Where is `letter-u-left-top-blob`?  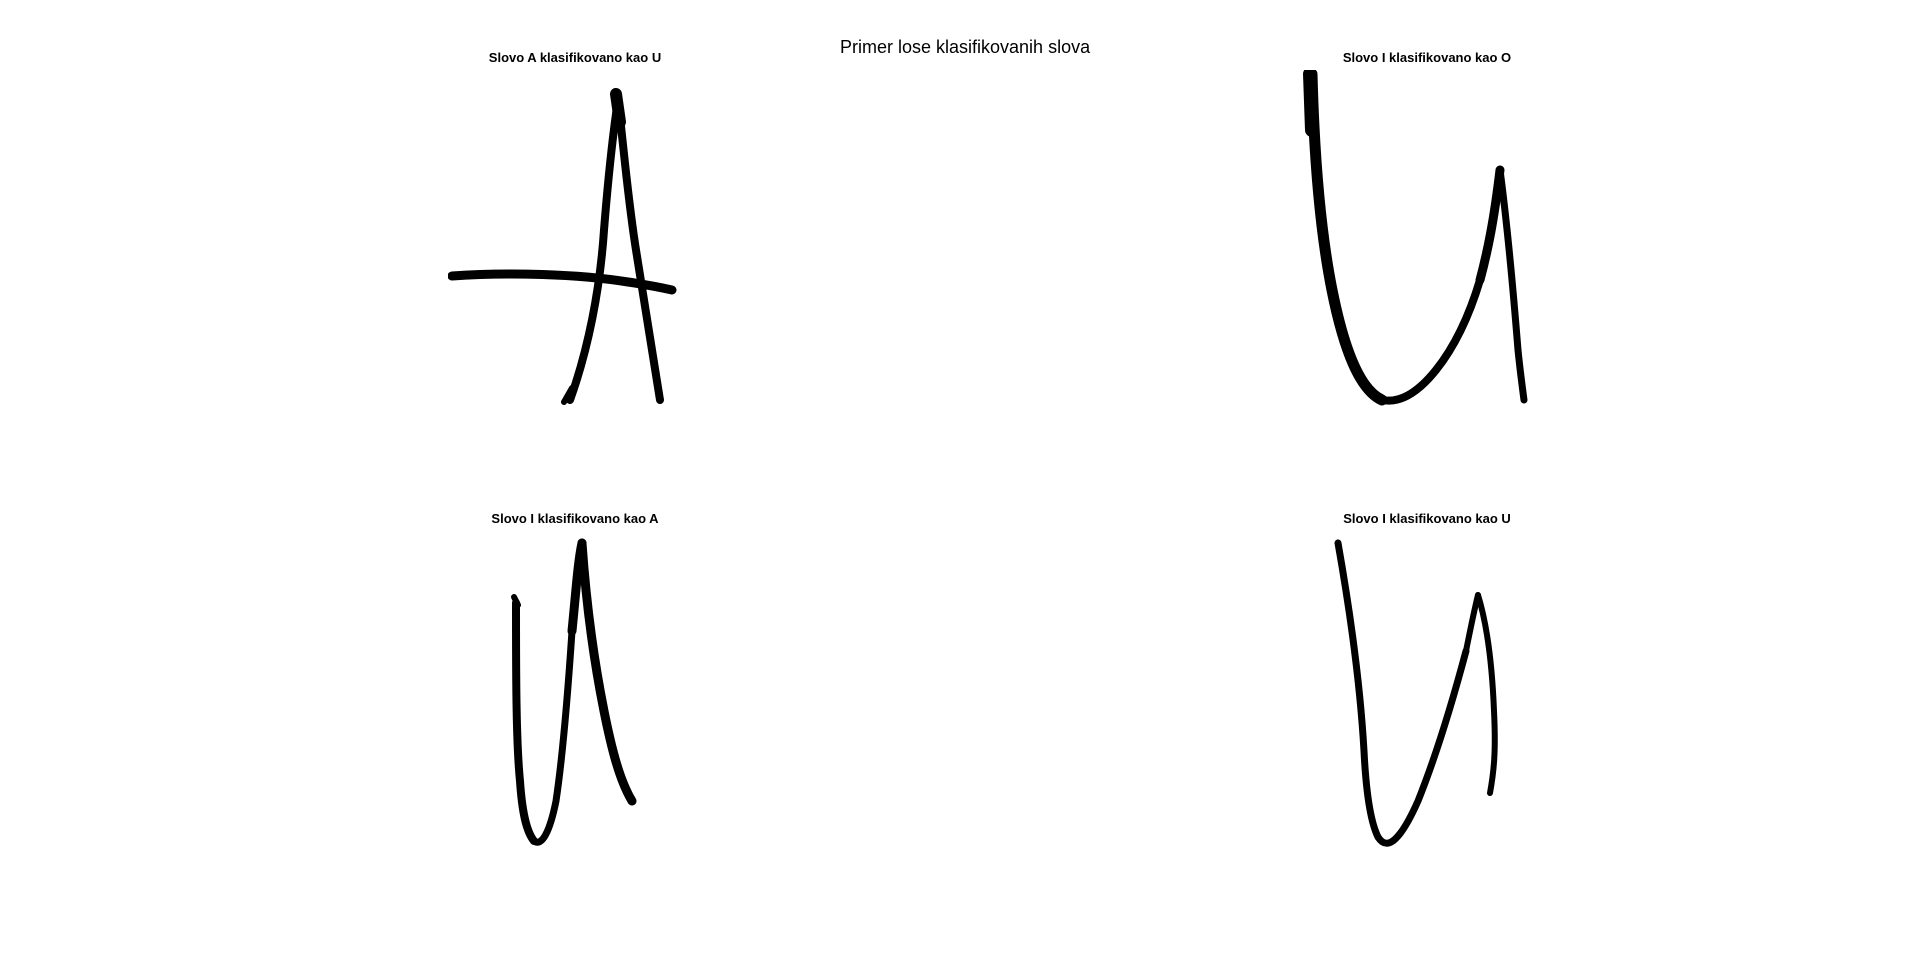 letter-u-left-top-blob is located at coordinates (1311, 103).